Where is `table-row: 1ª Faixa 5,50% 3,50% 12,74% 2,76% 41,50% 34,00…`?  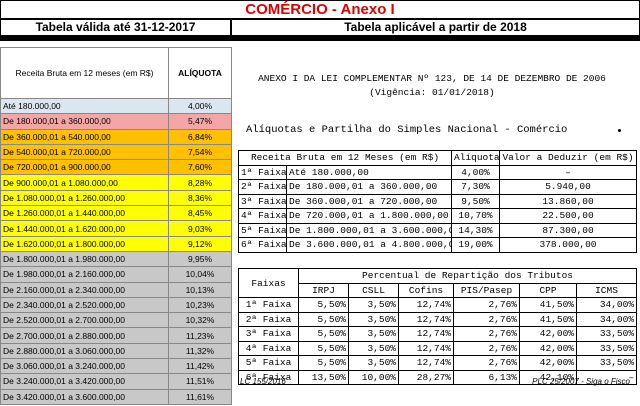
table-row: 1ª Faixa 5,50% 3,50% 12,74% 2,76% 41,50% 34,00… is located at coordinates (438, 305).